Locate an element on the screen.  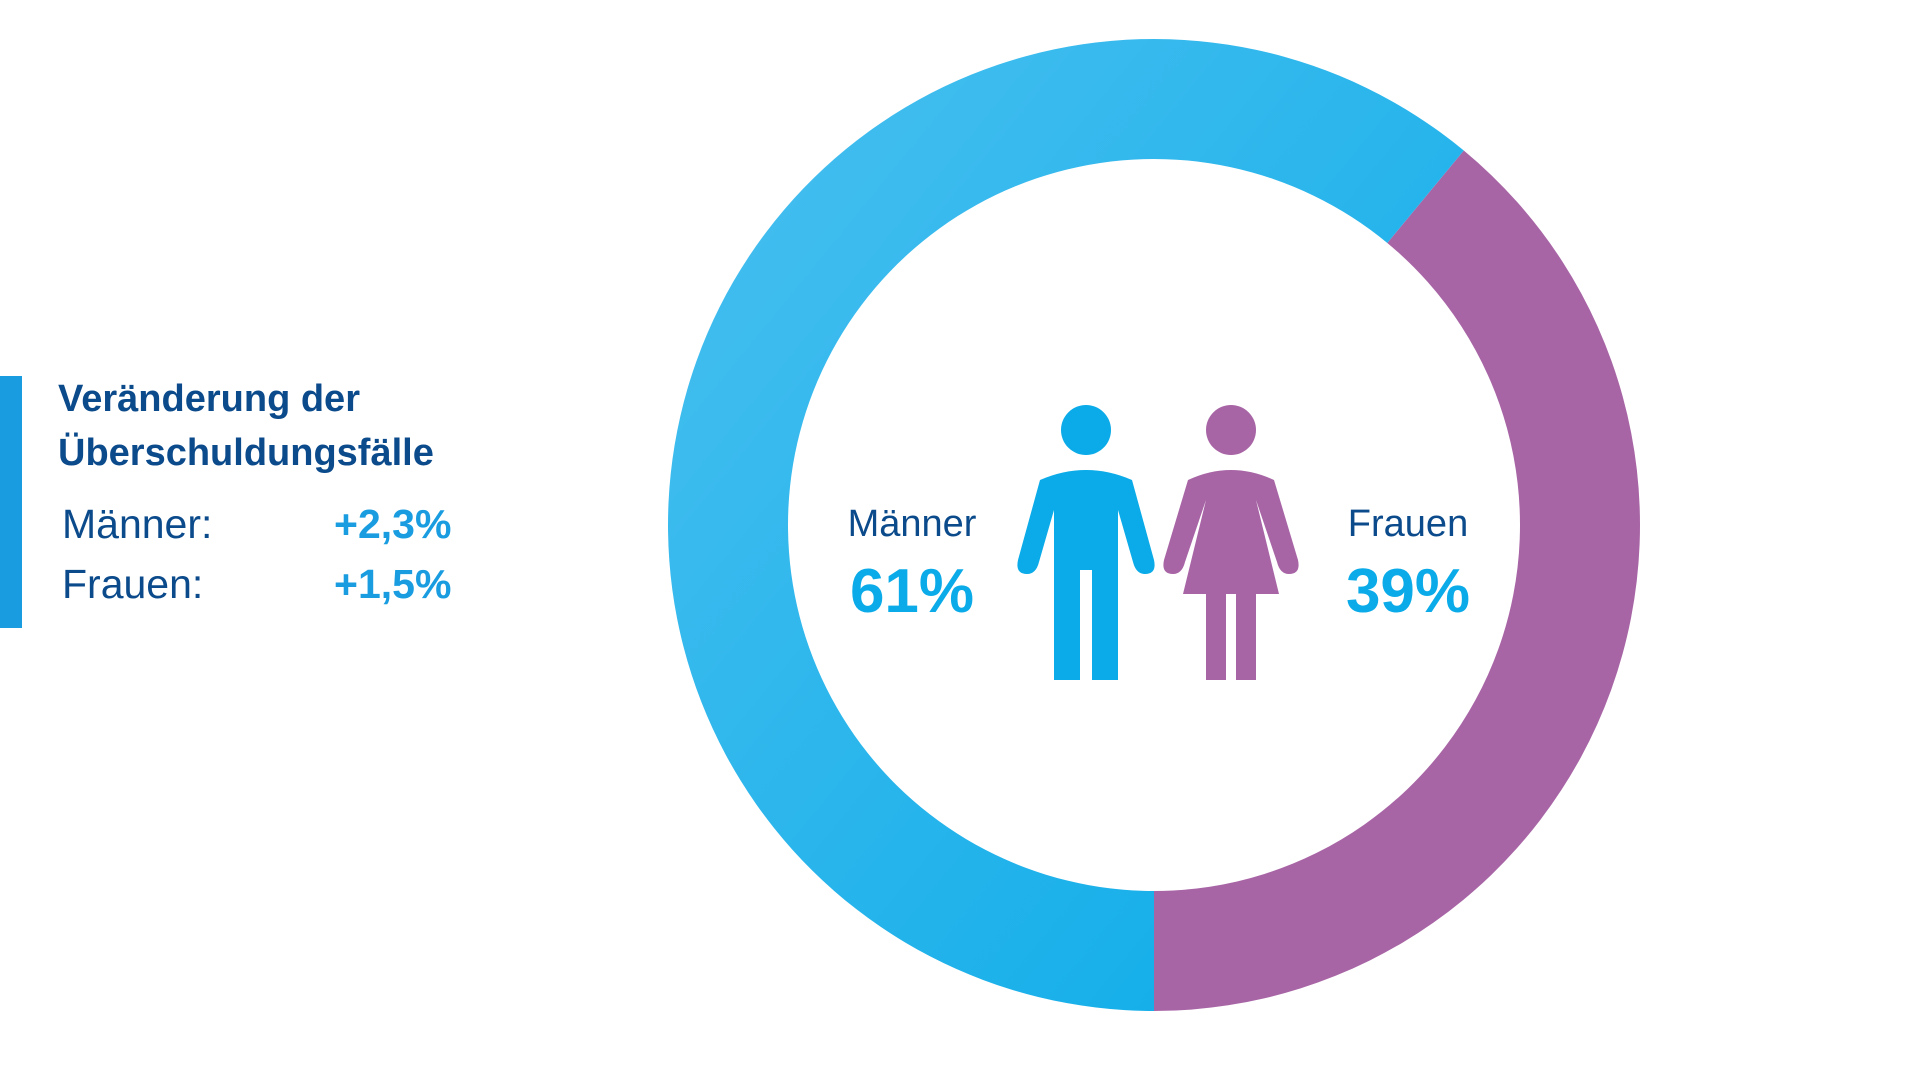
panel-title-line1: Veränderung der is located at coordinates (209, 399).